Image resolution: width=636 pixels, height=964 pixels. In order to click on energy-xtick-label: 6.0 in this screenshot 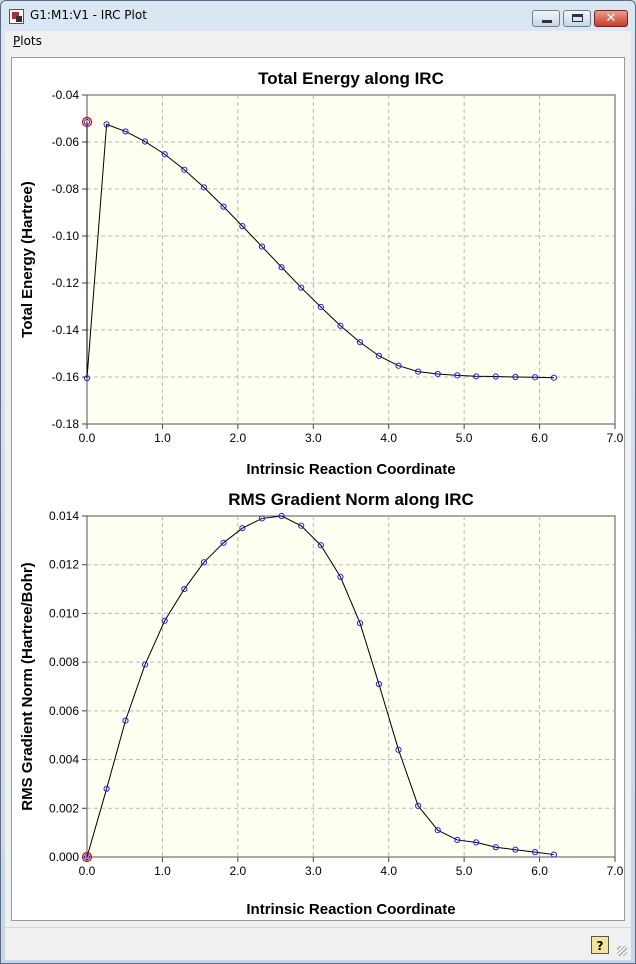, I will do `click(539, 438)`.